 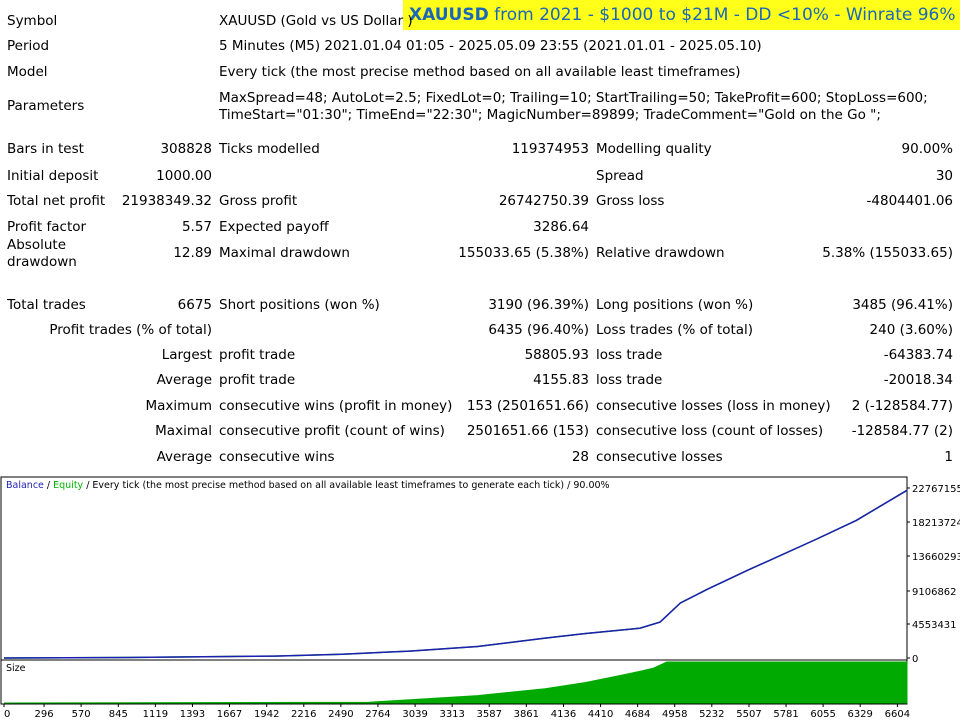 What do you see at coordinates (192, 253) in the screenshot?
I see `stat-value-1: 12.89` at bounding box center [192, 253].